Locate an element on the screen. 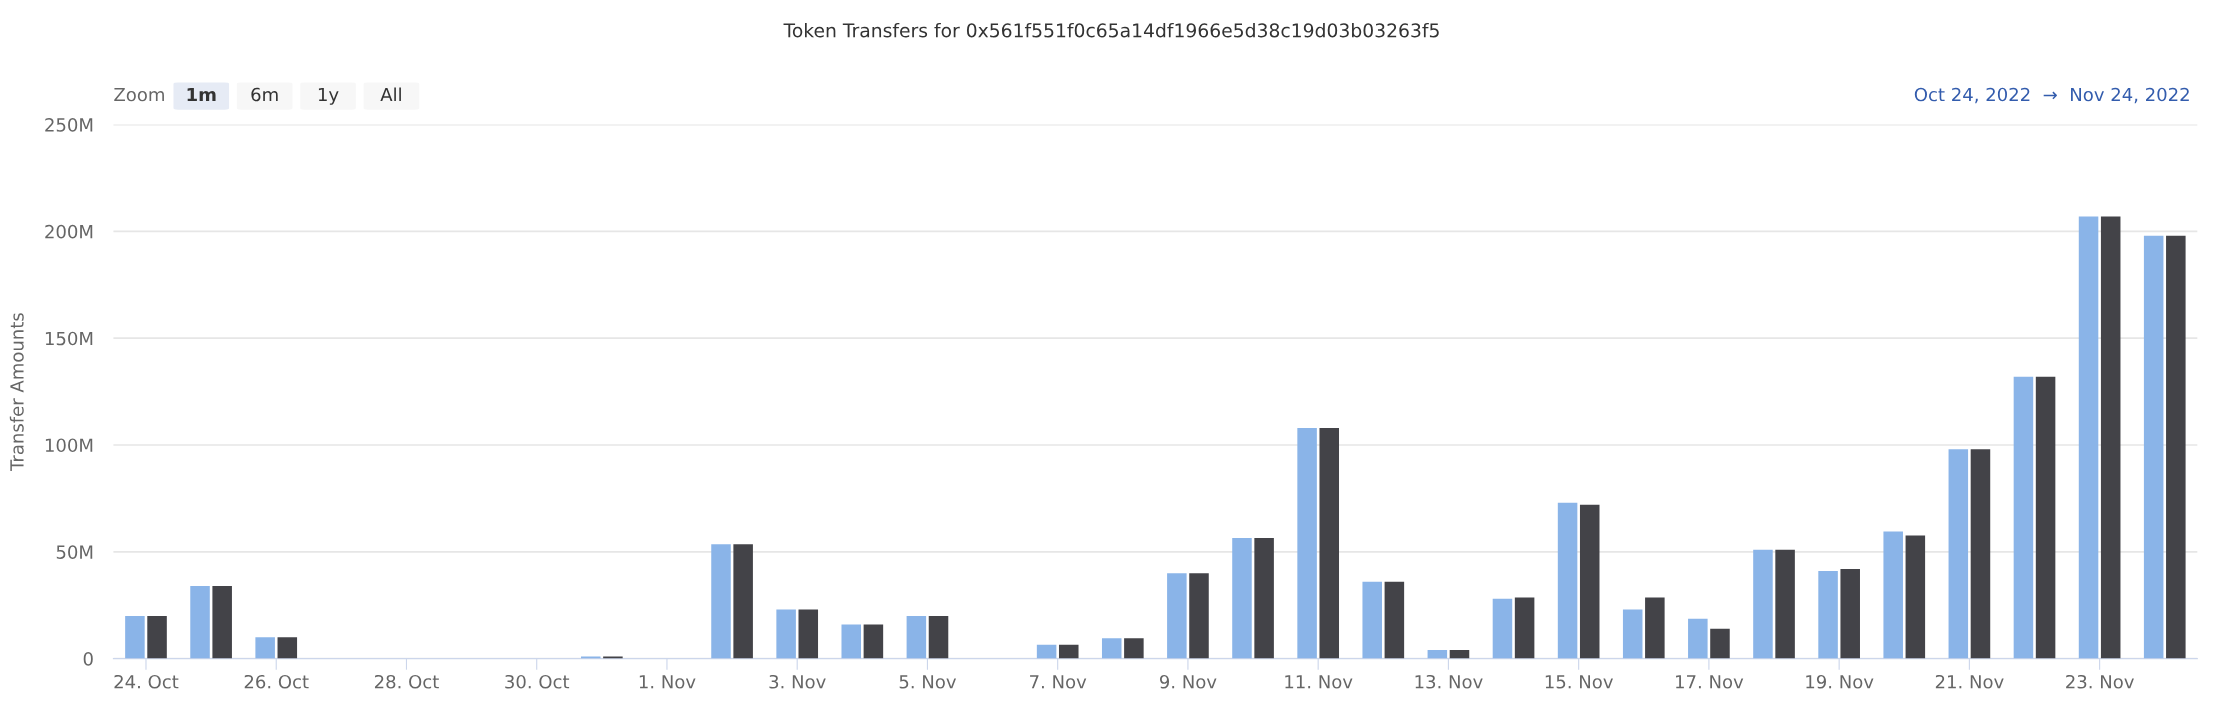 This screenshot has width=2224, height=712. x-tick-label: 1. Nov is located at coordinates (667, 682).